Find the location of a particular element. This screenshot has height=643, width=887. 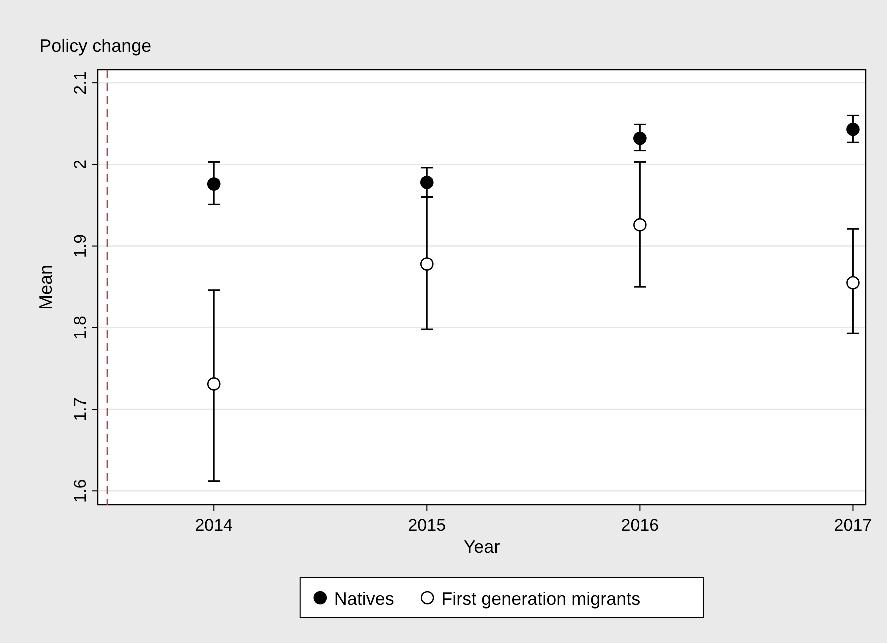

y-tick-label: 1.6 is located at coordinates (80, 491).